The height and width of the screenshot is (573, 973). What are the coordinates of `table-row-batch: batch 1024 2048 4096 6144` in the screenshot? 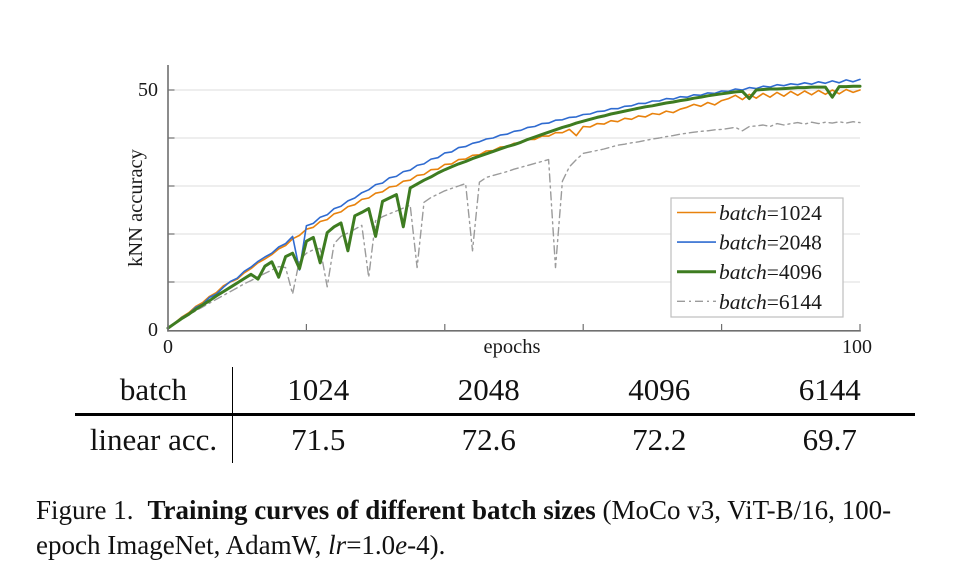 It's located at (495, 391).